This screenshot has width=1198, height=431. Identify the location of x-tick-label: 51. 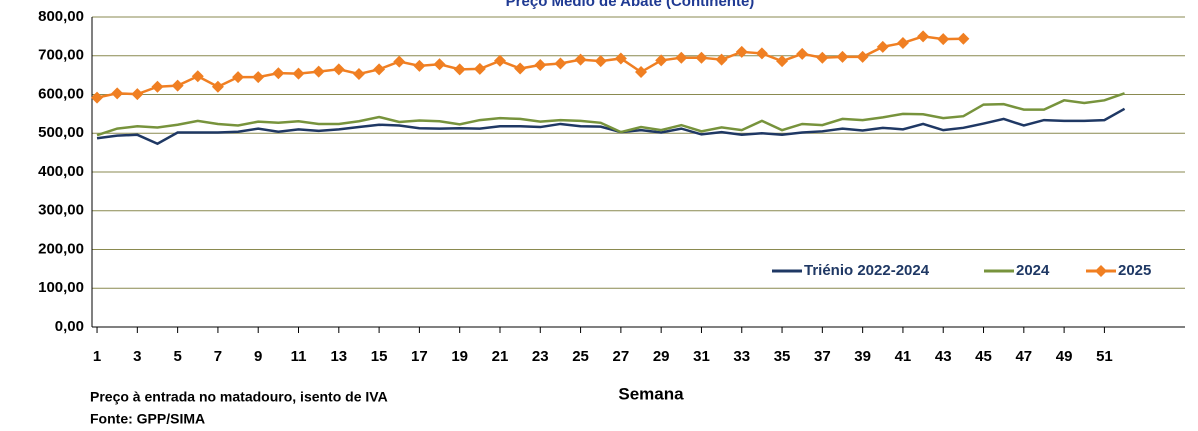
(1104, 356).